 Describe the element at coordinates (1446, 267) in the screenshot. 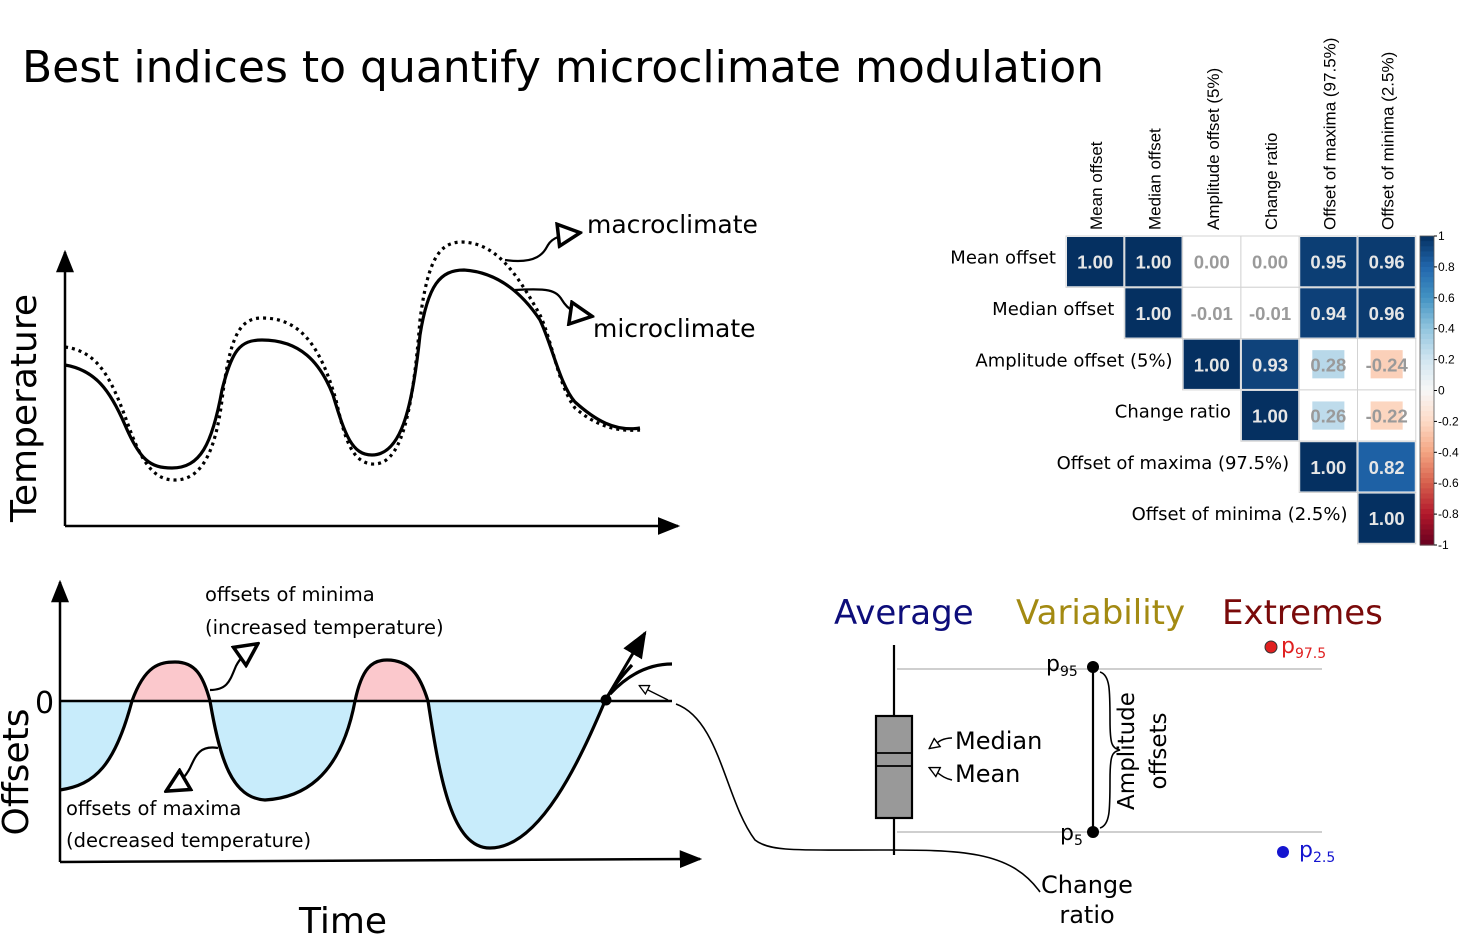

I see `colorbar-tick-label: 0.8` at that location.